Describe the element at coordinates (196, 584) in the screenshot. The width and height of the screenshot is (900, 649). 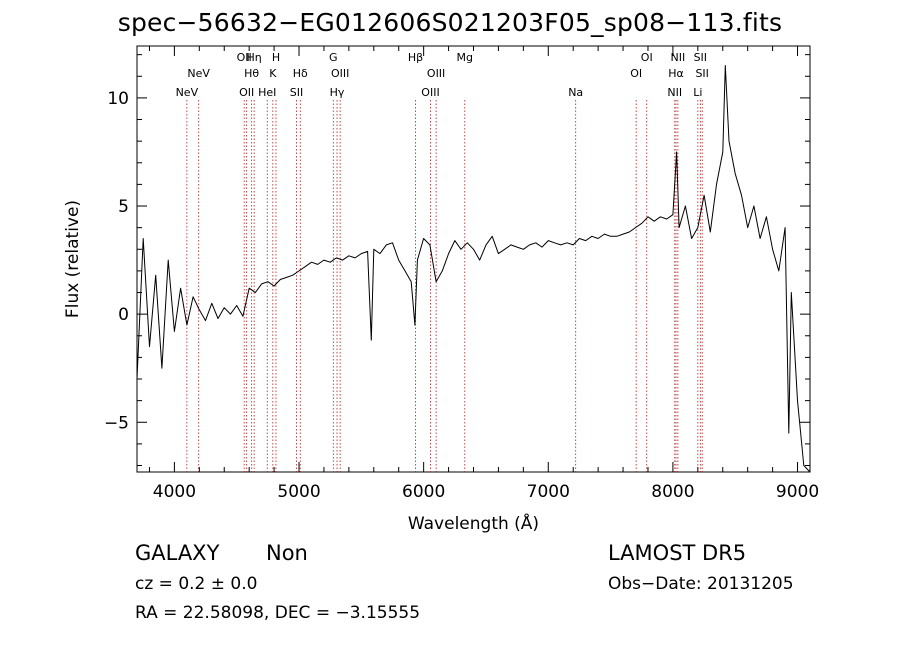
I see `redshift-cz: cz = 0.2 ± 0.0` at that location.